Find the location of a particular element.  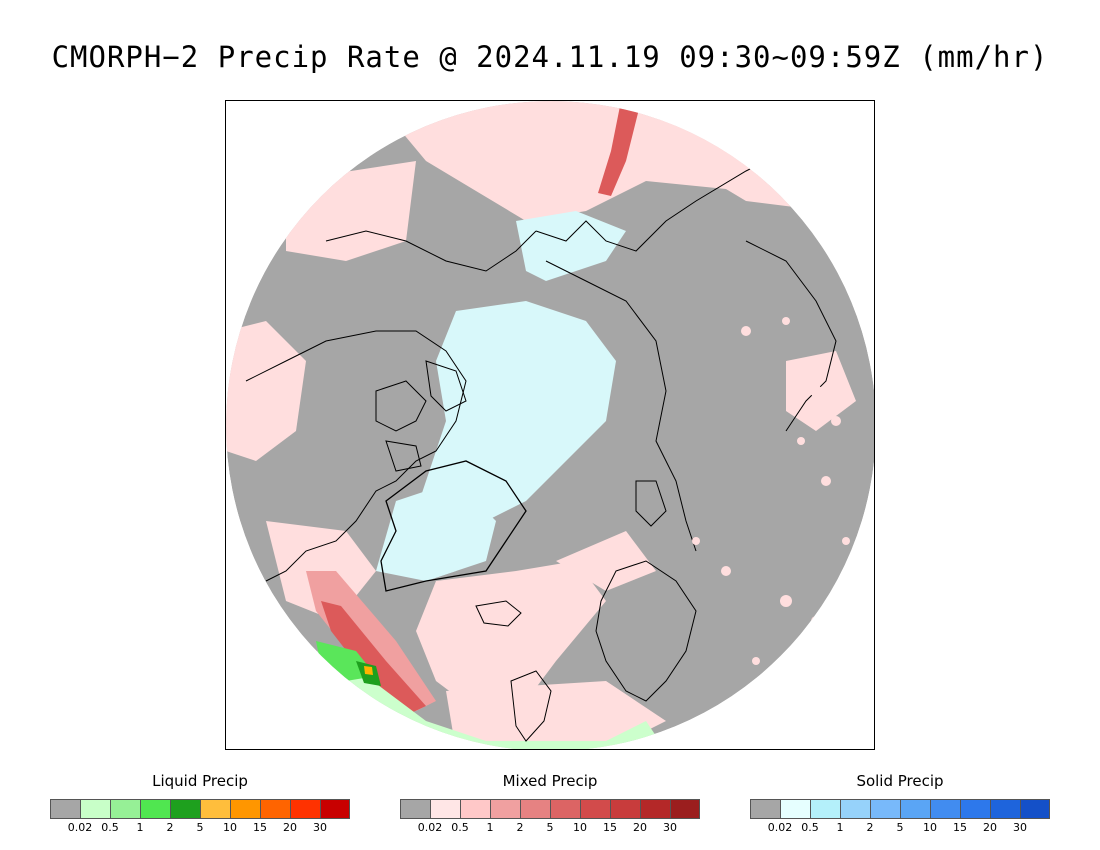

legend-title: Solid Precip is located at coordinates (900, 781).